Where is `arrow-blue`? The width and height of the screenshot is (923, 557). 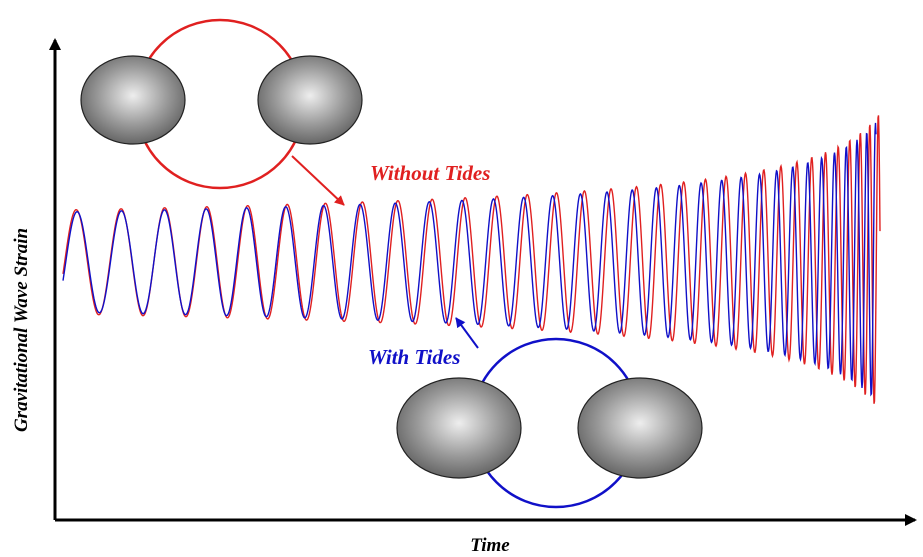 arrow-blue is located at coordinates (467, 333).